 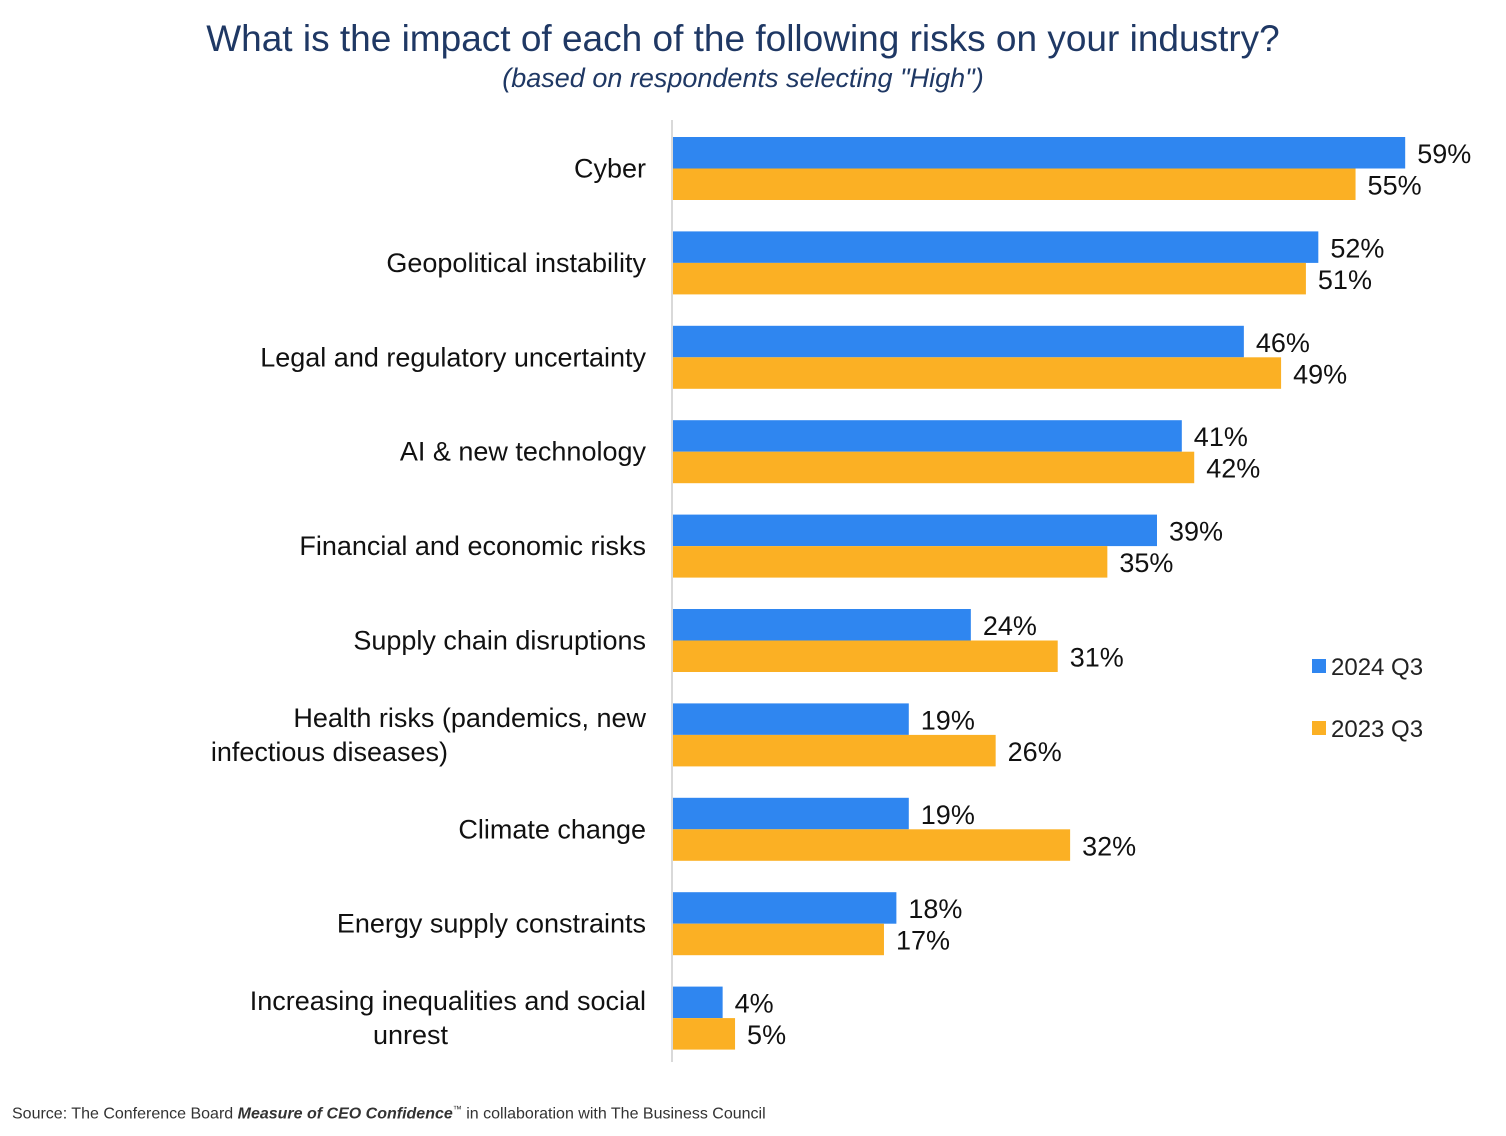 I want to click on value-label-climate-change-2024-q3: 19%, so click(x=948, y=815).